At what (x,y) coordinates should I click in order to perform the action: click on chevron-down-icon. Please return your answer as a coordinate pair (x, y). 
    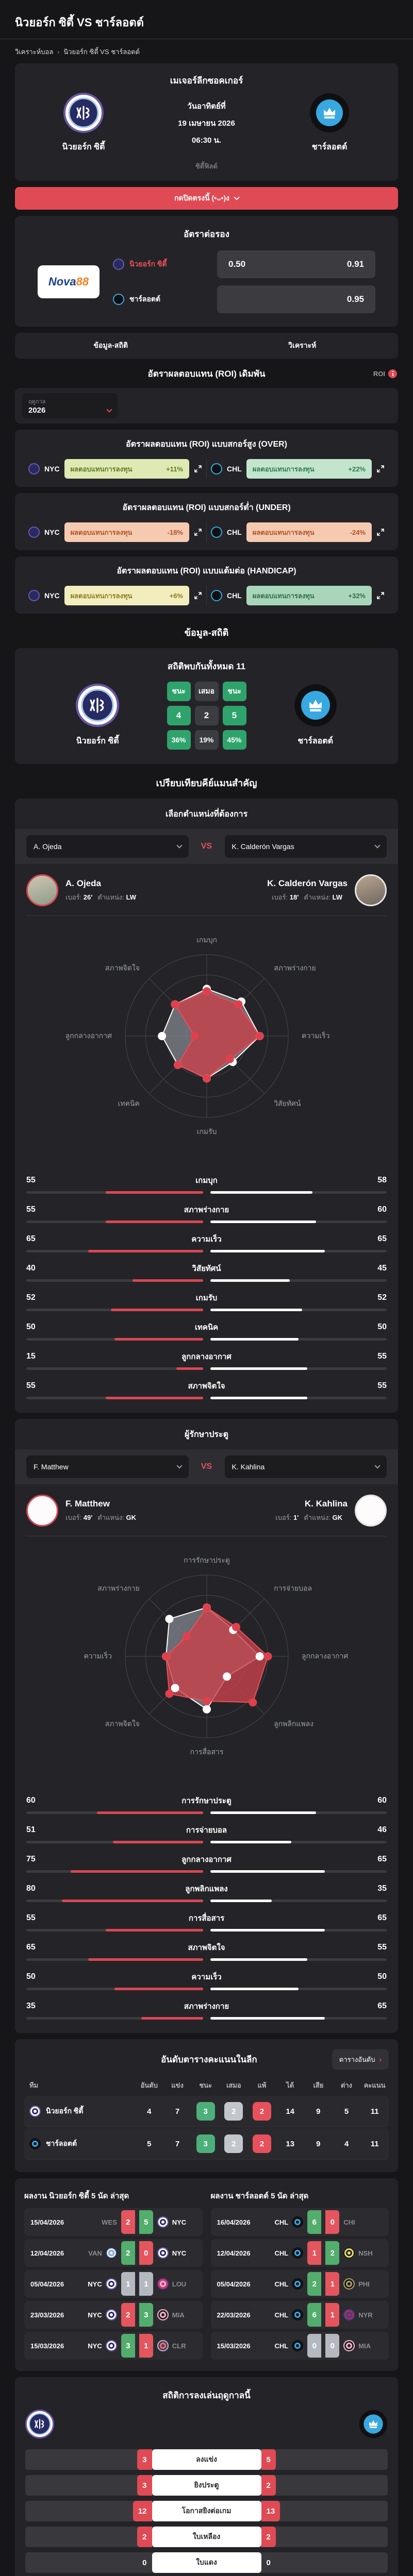
    Looking at the image, I should click on (237, 197).